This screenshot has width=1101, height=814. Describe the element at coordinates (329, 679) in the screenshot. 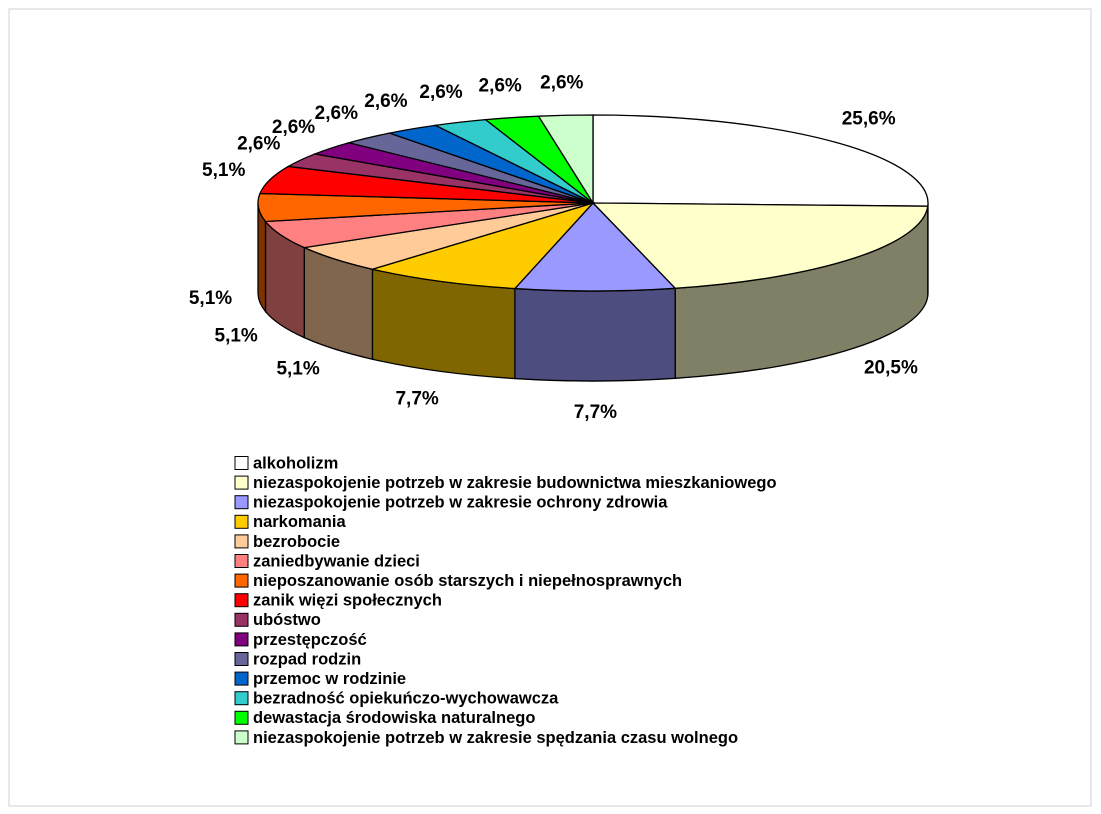

I see `legend-label: przemoc w rodzinie` at that location.